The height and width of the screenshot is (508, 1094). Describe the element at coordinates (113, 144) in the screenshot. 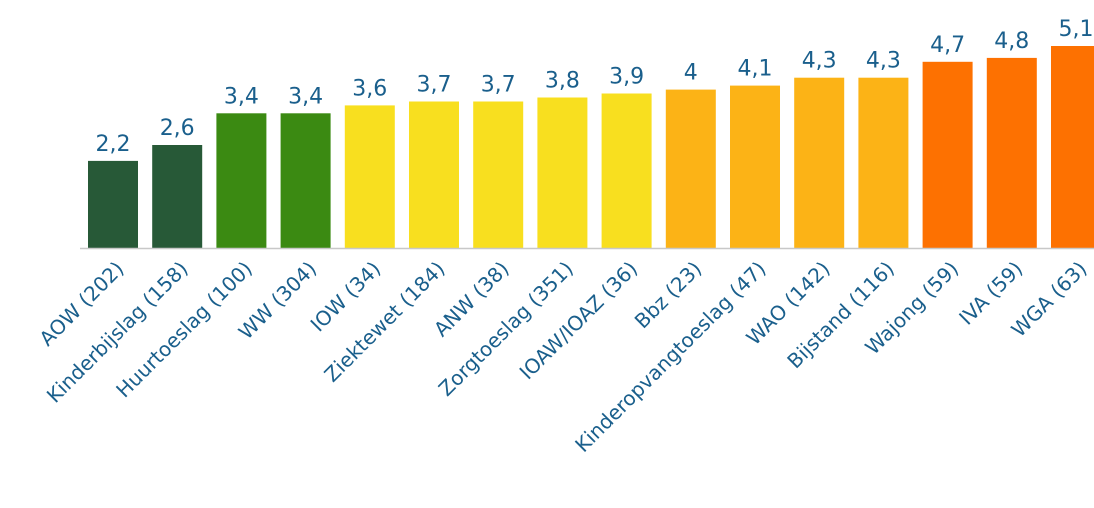

I see `data-label: 2,2` at that location.